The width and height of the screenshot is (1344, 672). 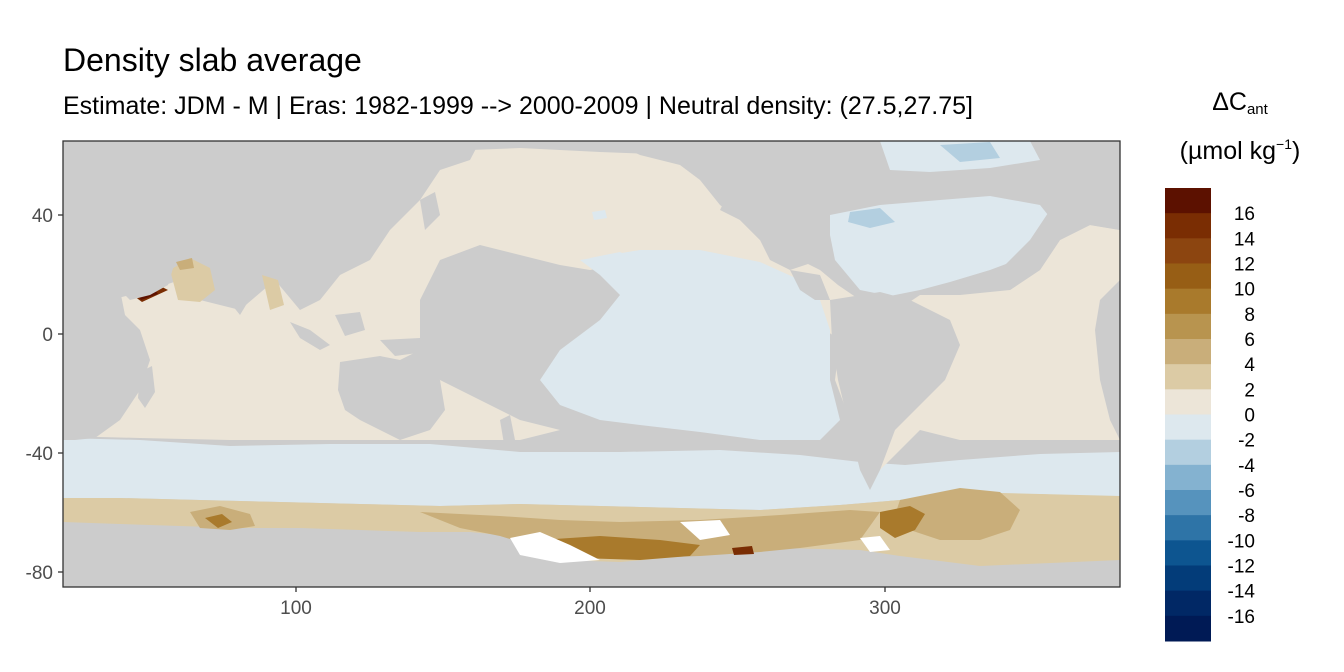 What do you see at coordinates (1244, 265) in the screenshot?
I see `legend-label: 12` at bounding box center [1244, 265].